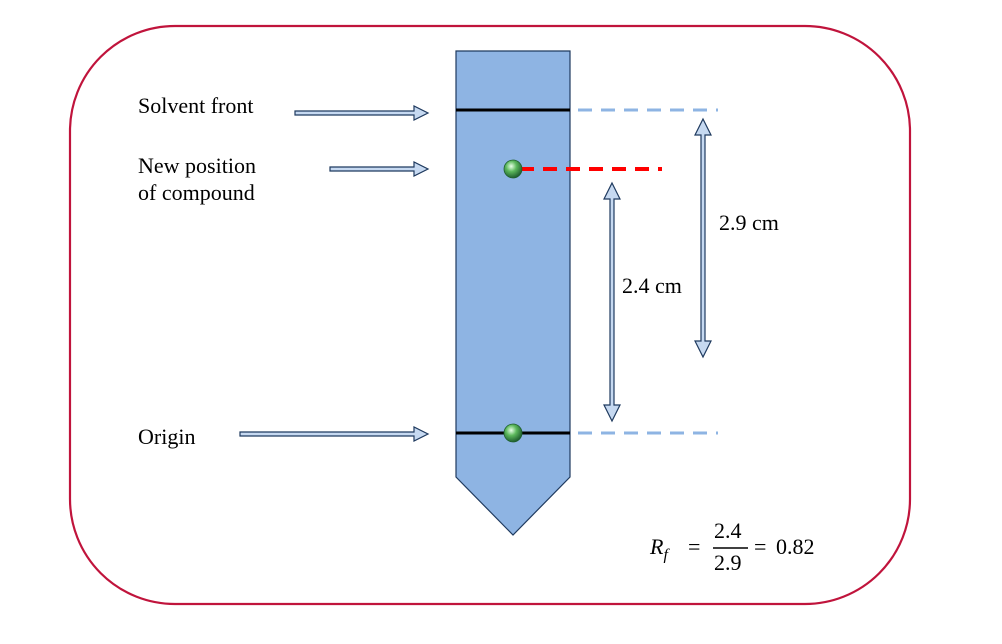 The image size is (1002, 644). I want to click on rf-numerator: 2.4, so click(728, 530).